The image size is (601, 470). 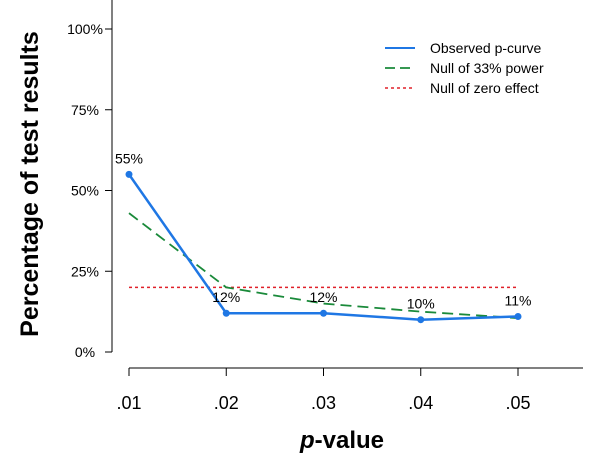 What do you see at coordinates (85, 352) in the screenshot?
I see `y-tick-label: 0%` at bounding box center [85, 352].